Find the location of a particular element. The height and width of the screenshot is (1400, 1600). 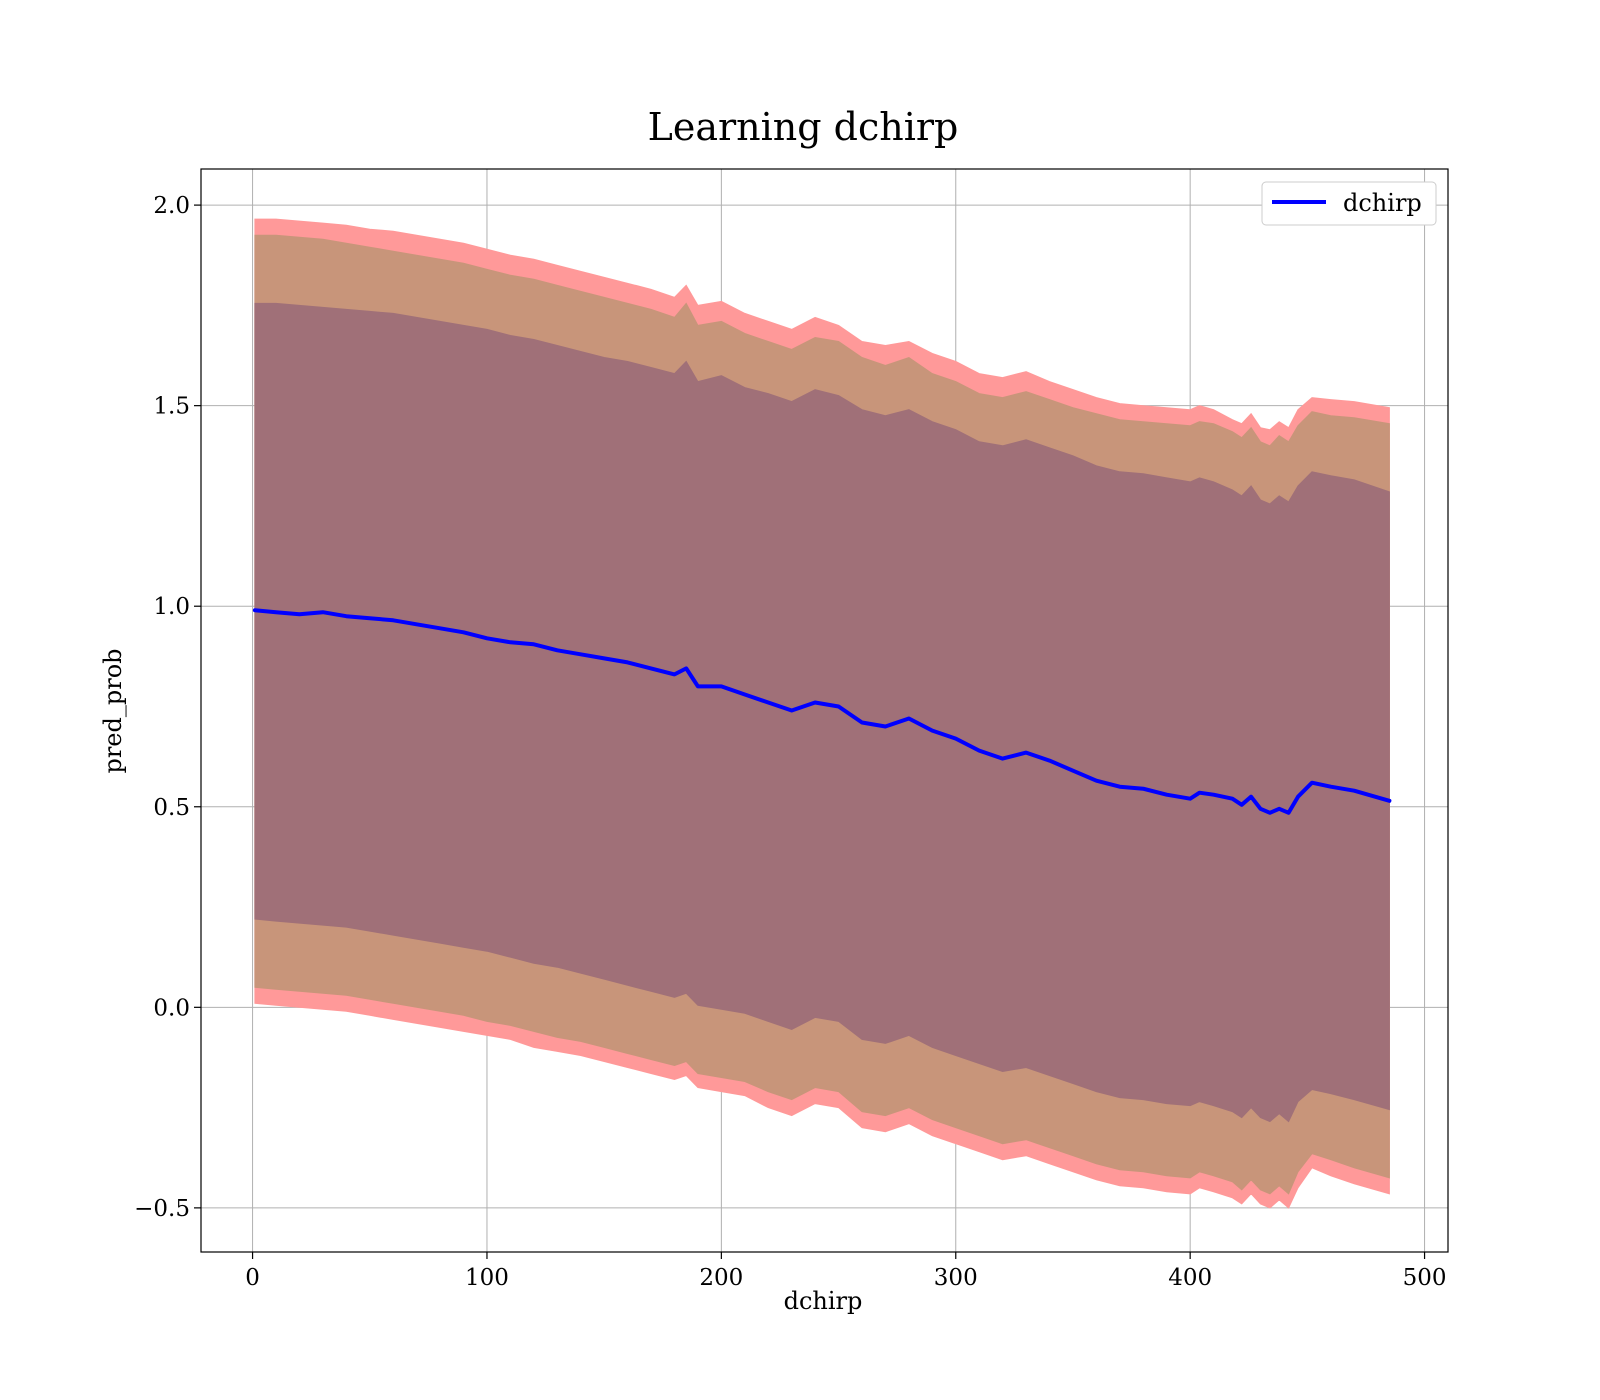

series-lines is located at coordinates (822, 711).